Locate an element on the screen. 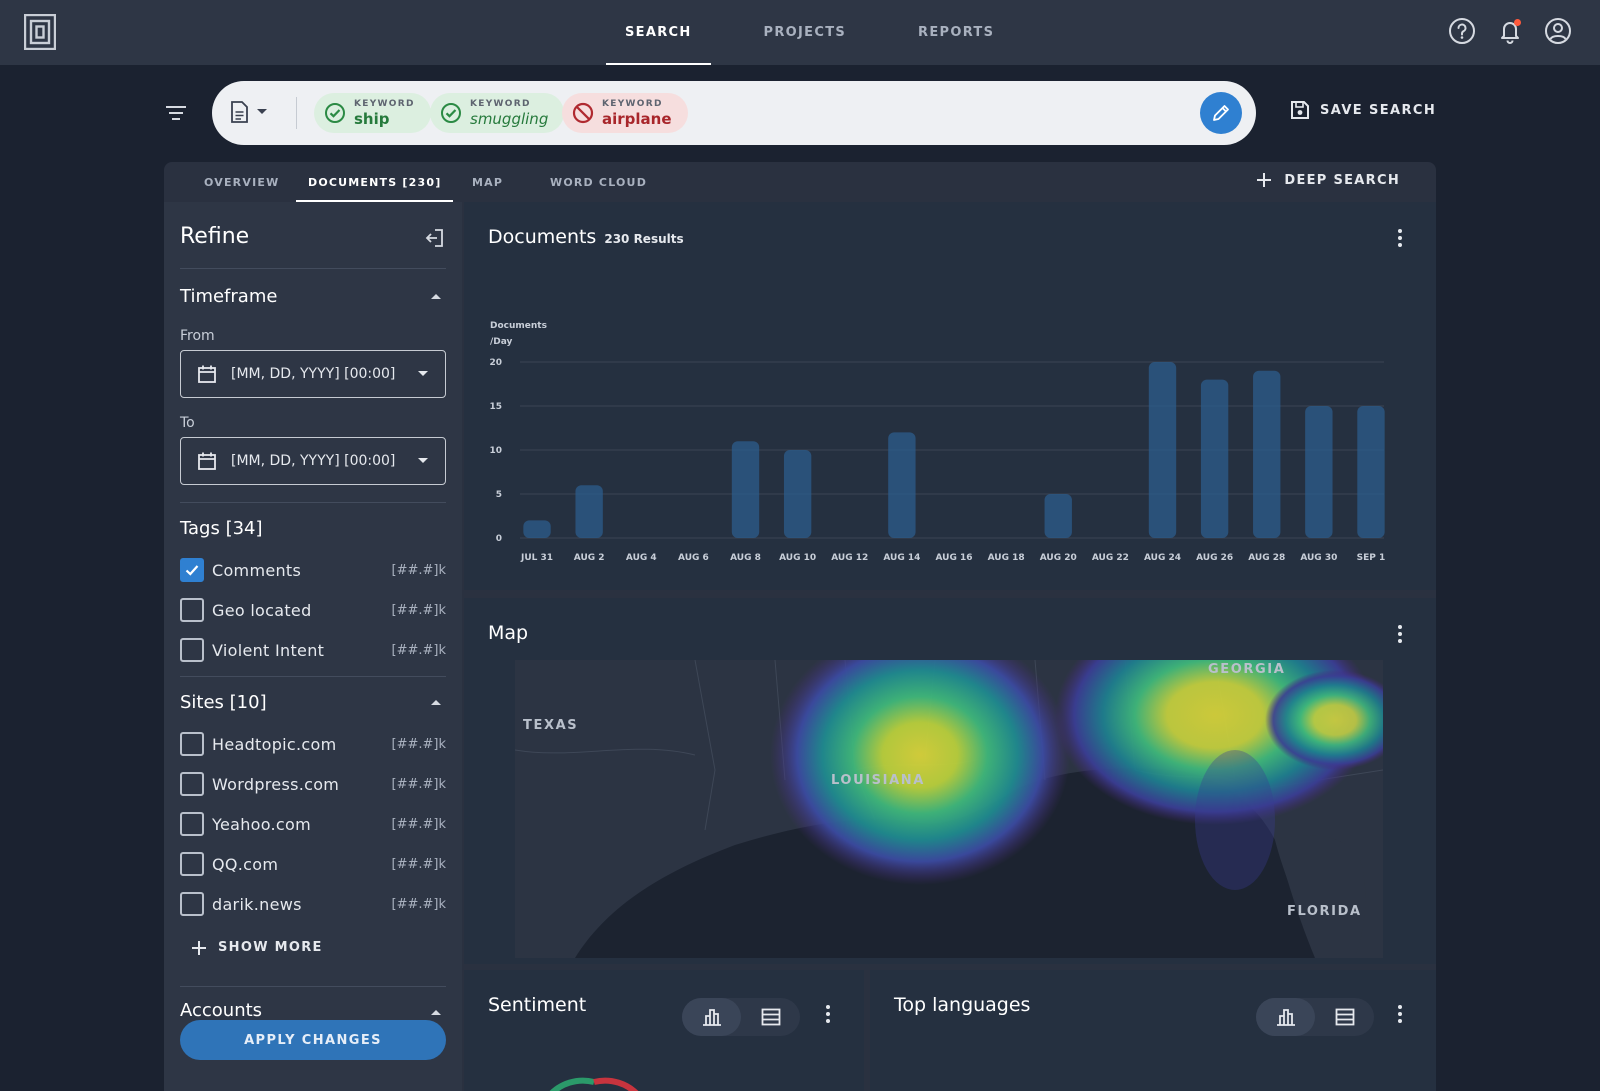  map-label-georgia: GEORGIA is located at coordinates (1247, 669).